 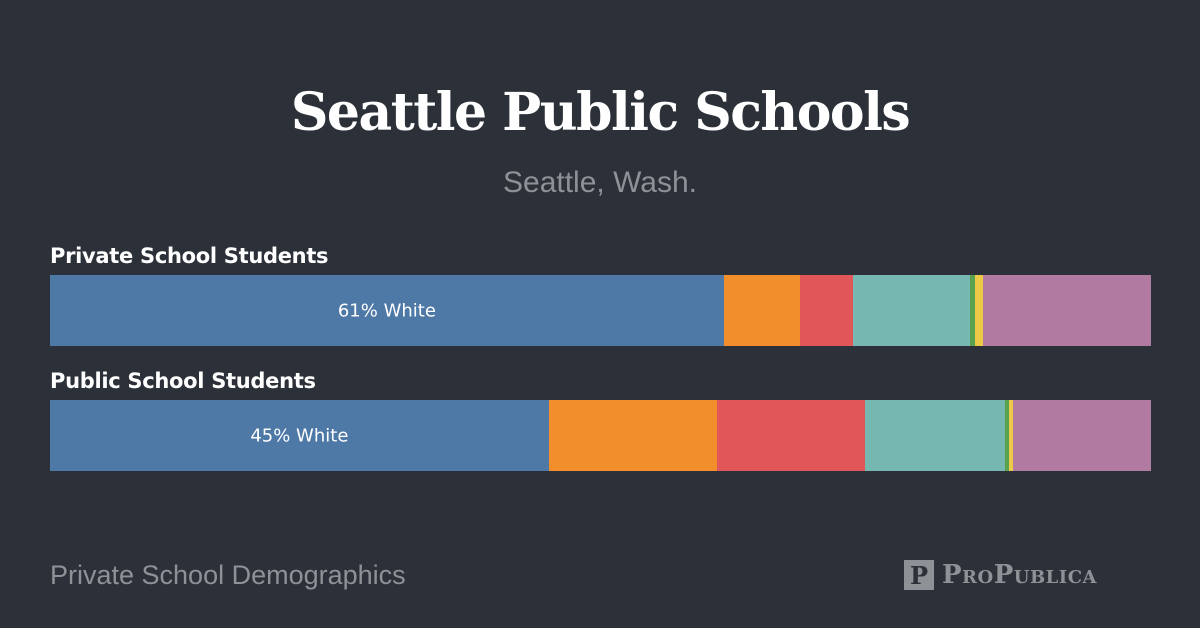 I want to click on chart-subtitle: Seattle, Wash., so click(x=600, y=182).